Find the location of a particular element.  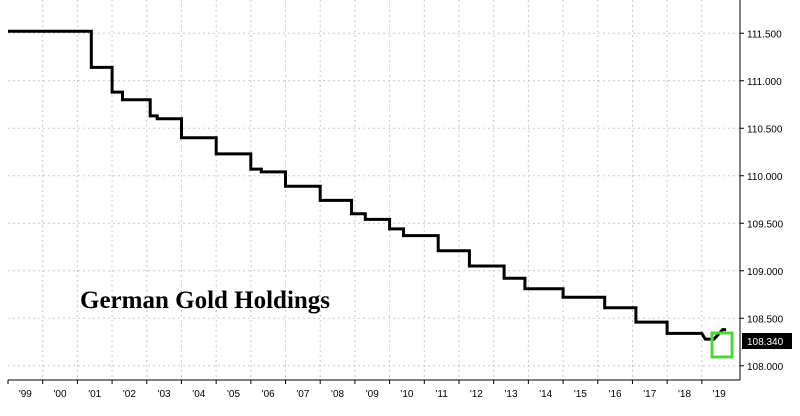

x-tick-label: '08 is located at coordinates (337, 394).